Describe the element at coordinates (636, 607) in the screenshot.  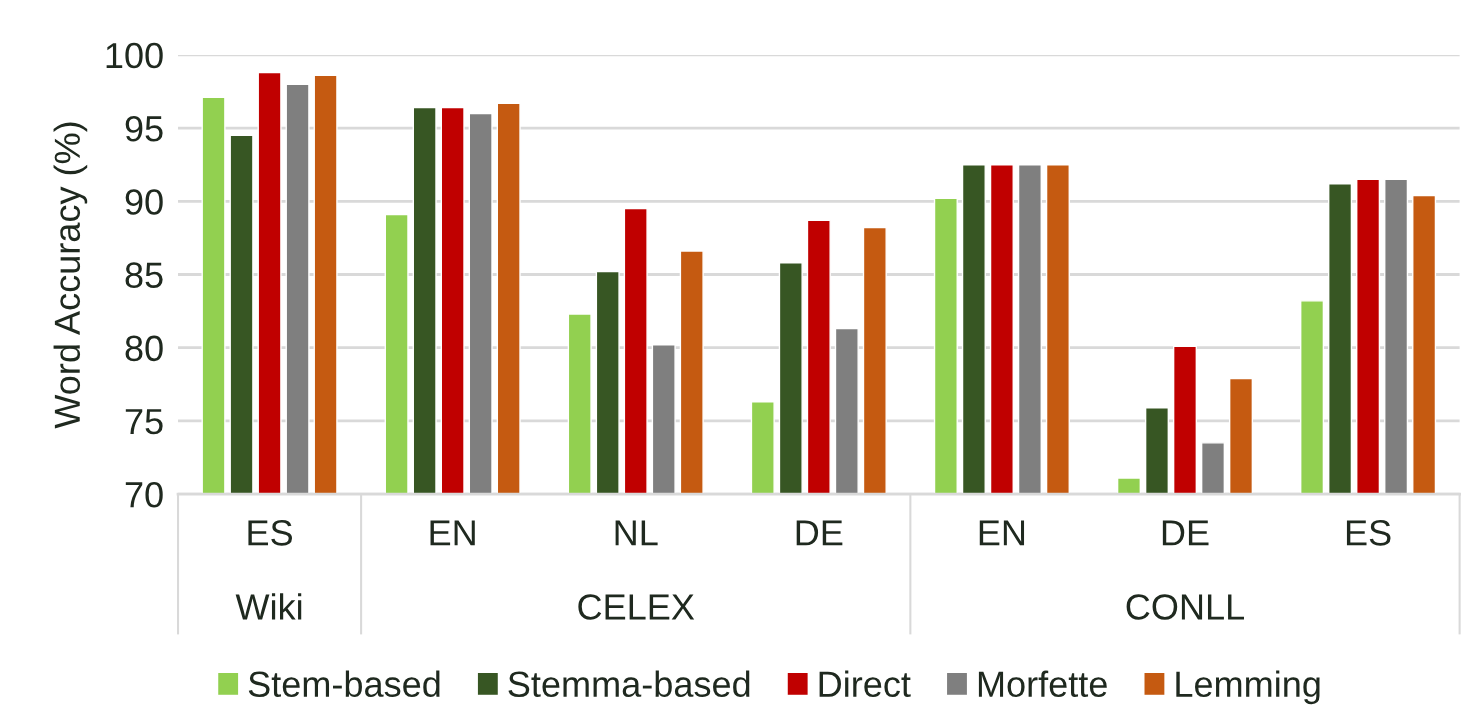
I see `text: CELEX` at that location.